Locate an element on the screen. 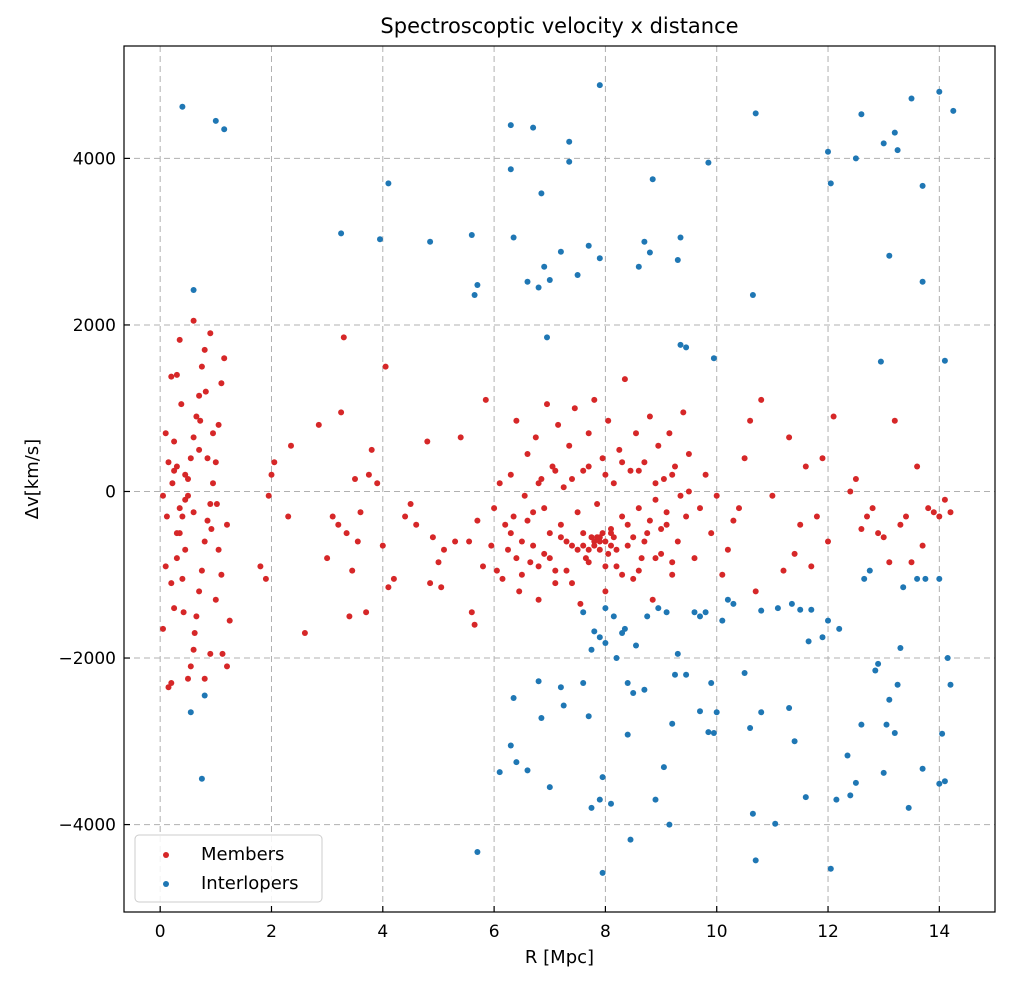 The image size is (1010, 983). y-tick-label: 2000 is located at coordinates (94, 326).